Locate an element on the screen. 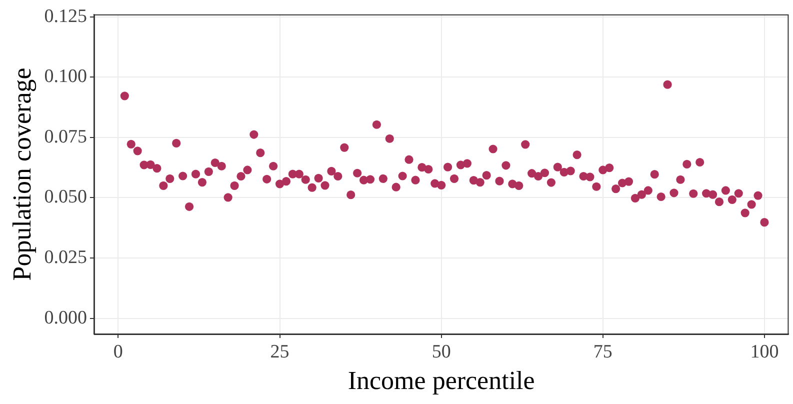 This screenshot has width=793, height=404. x-tick-label: 0 is located at coordinates (118, 351).